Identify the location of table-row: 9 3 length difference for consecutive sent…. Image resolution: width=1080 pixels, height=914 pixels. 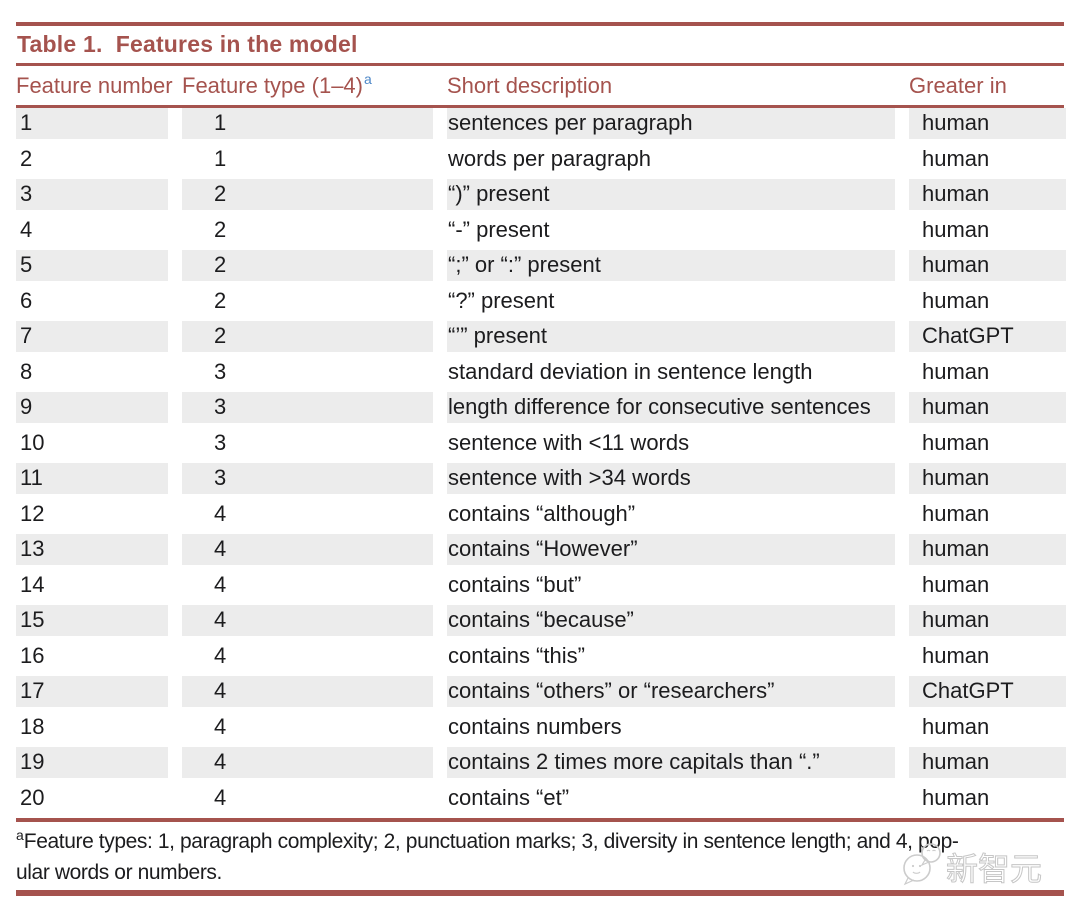
(541, 410).